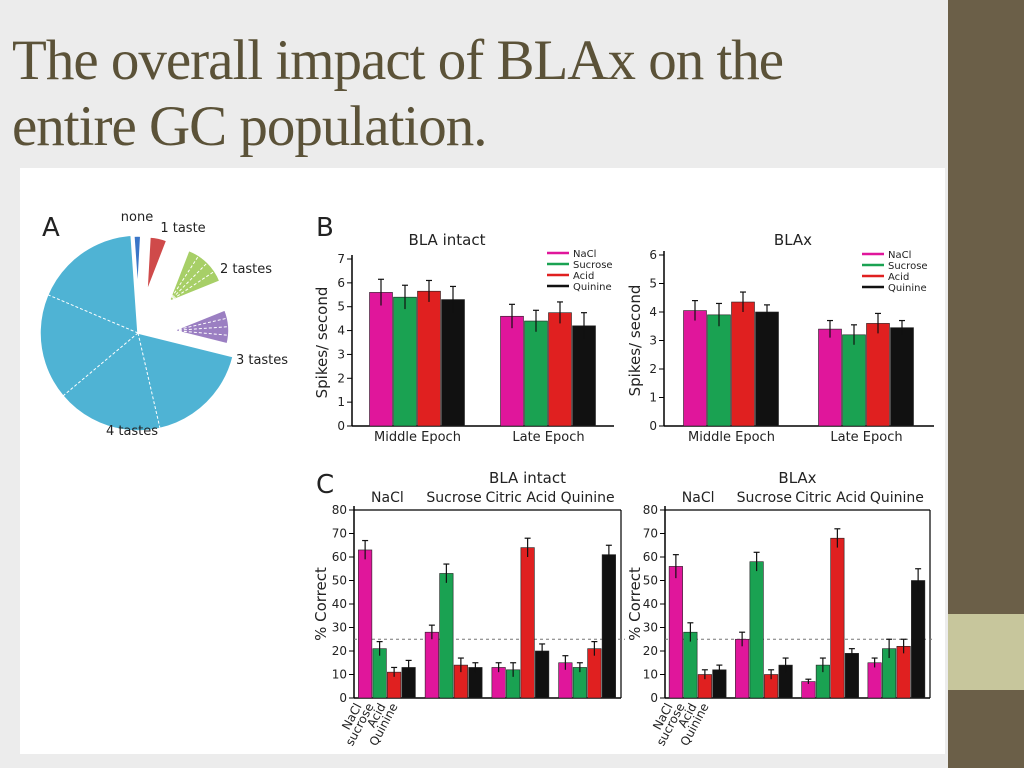 Image resolution: width=1024 pixels, height=768 pixels. I want to click on chart1-ytick-label: 4, so click(341, 331).